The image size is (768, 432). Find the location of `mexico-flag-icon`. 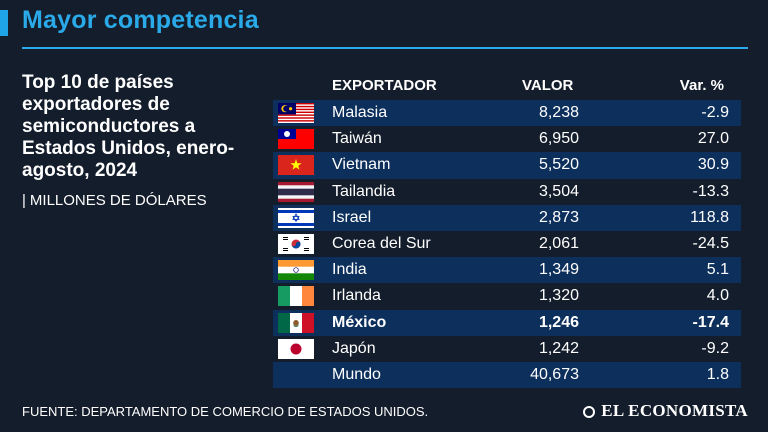

mexico-flag-icon is located at coordinates (296, 322).